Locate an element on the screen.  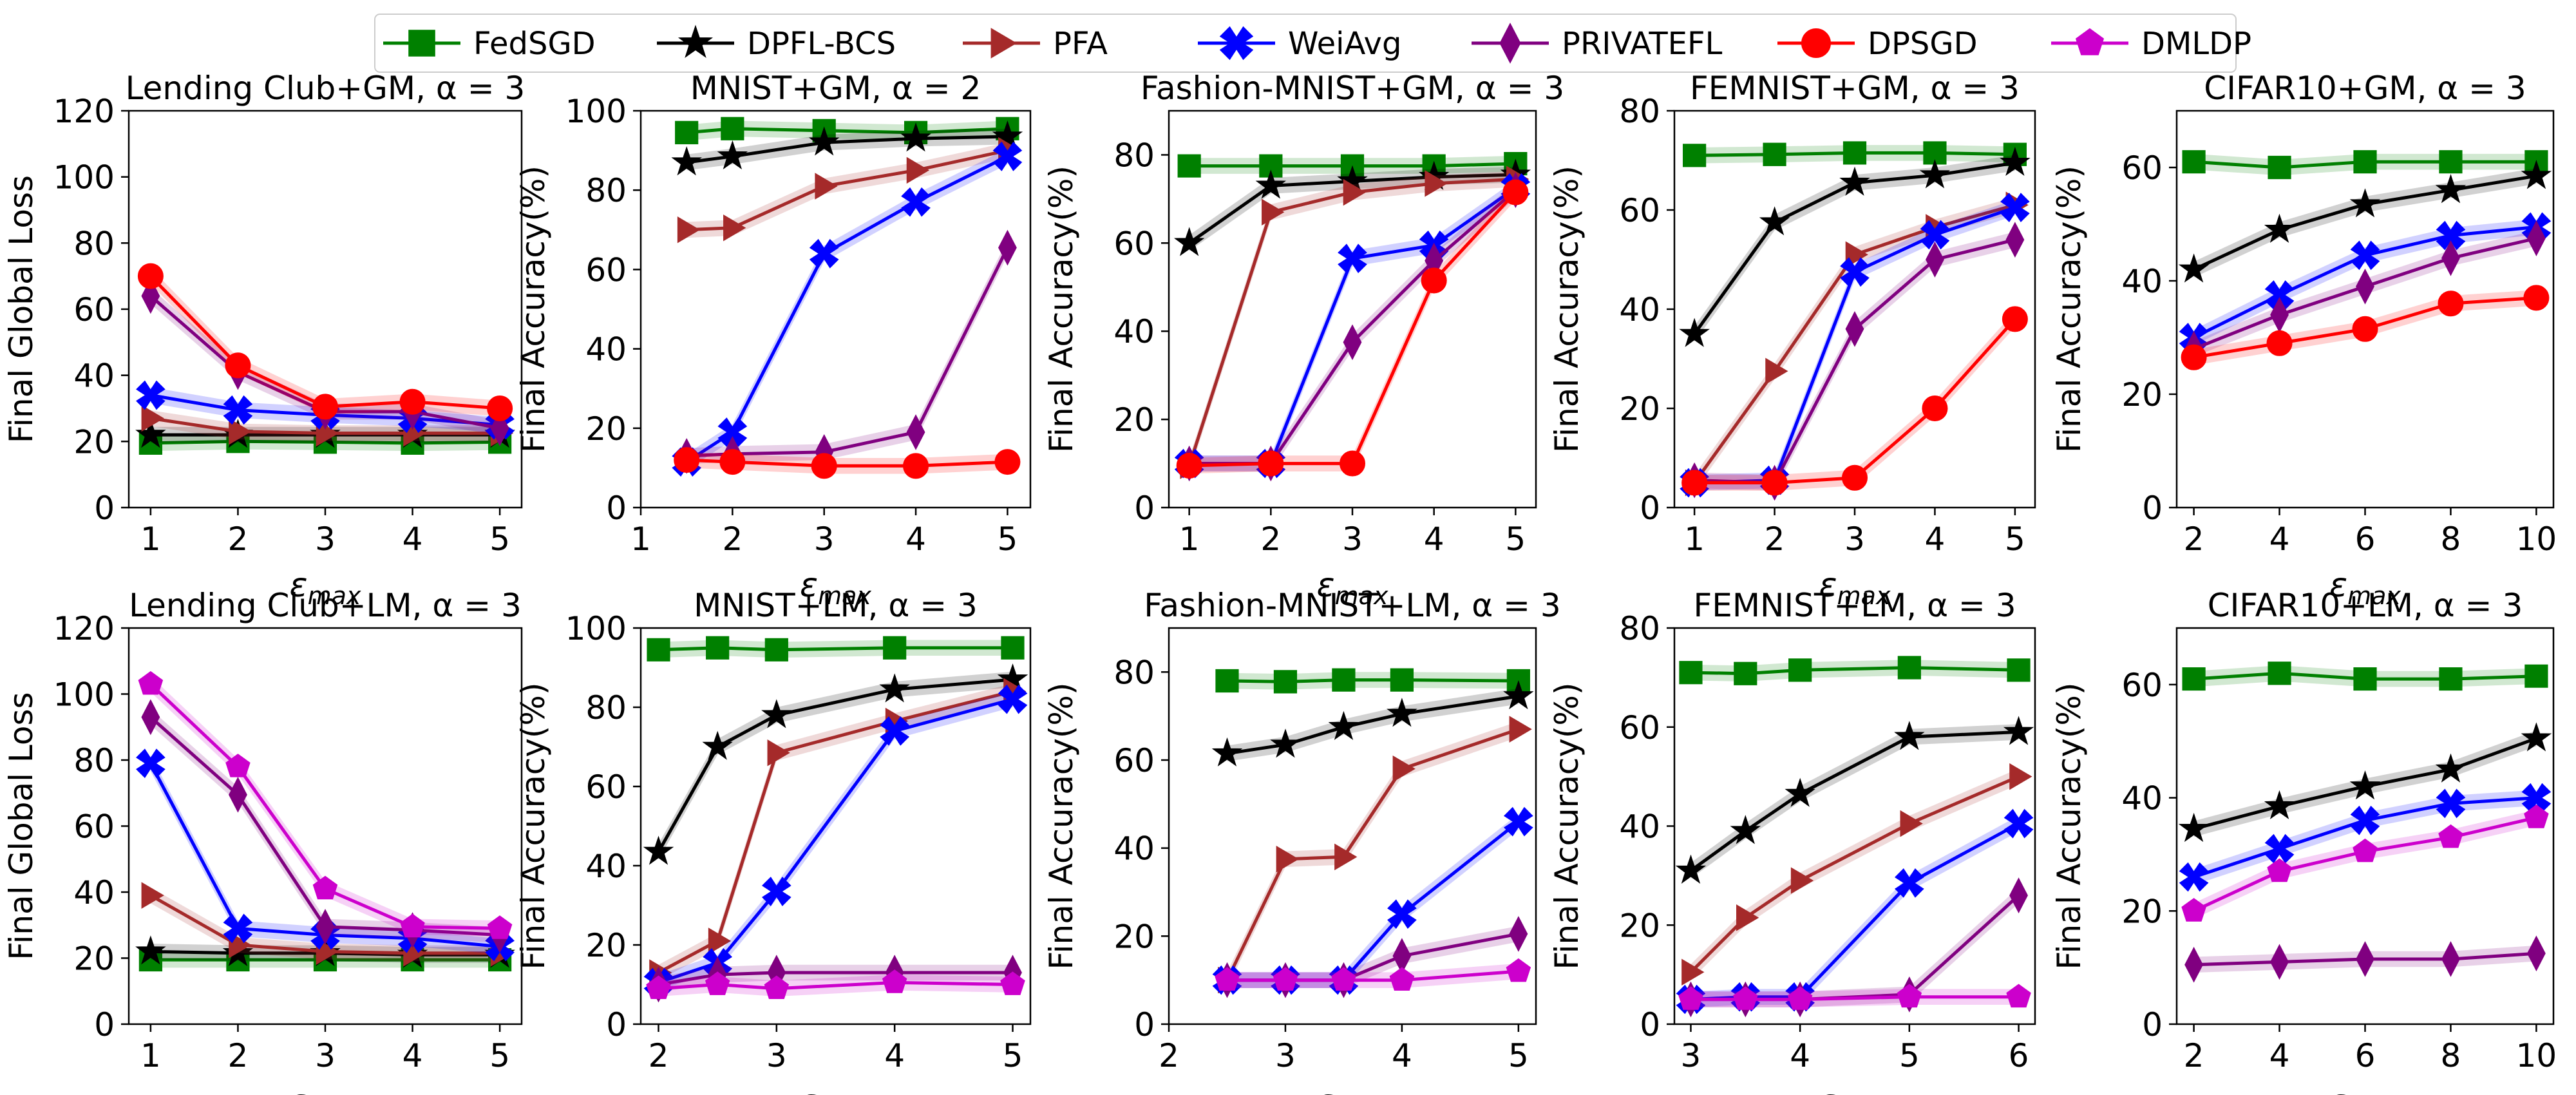
y-tick-label: 0 is located at coordinates (617, 1024).